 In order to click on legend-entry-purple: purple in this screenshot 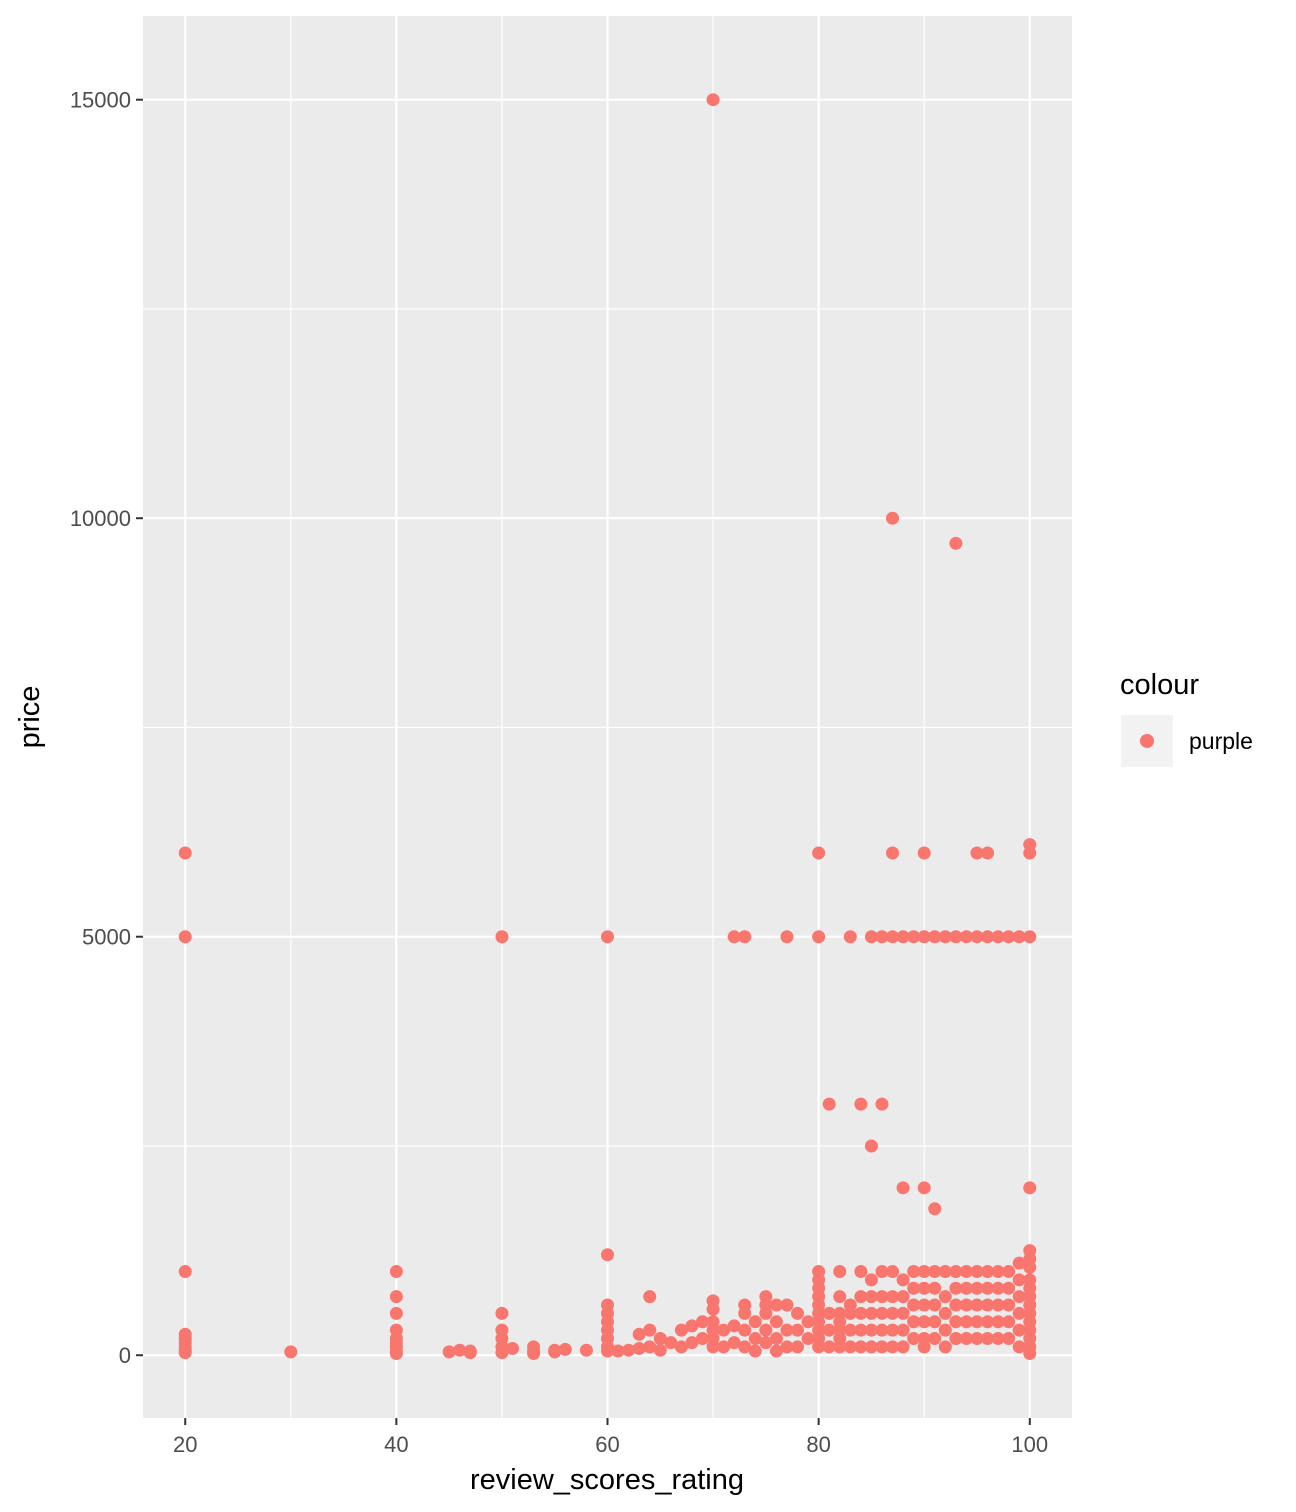, I will do `click(1221, 741)`.